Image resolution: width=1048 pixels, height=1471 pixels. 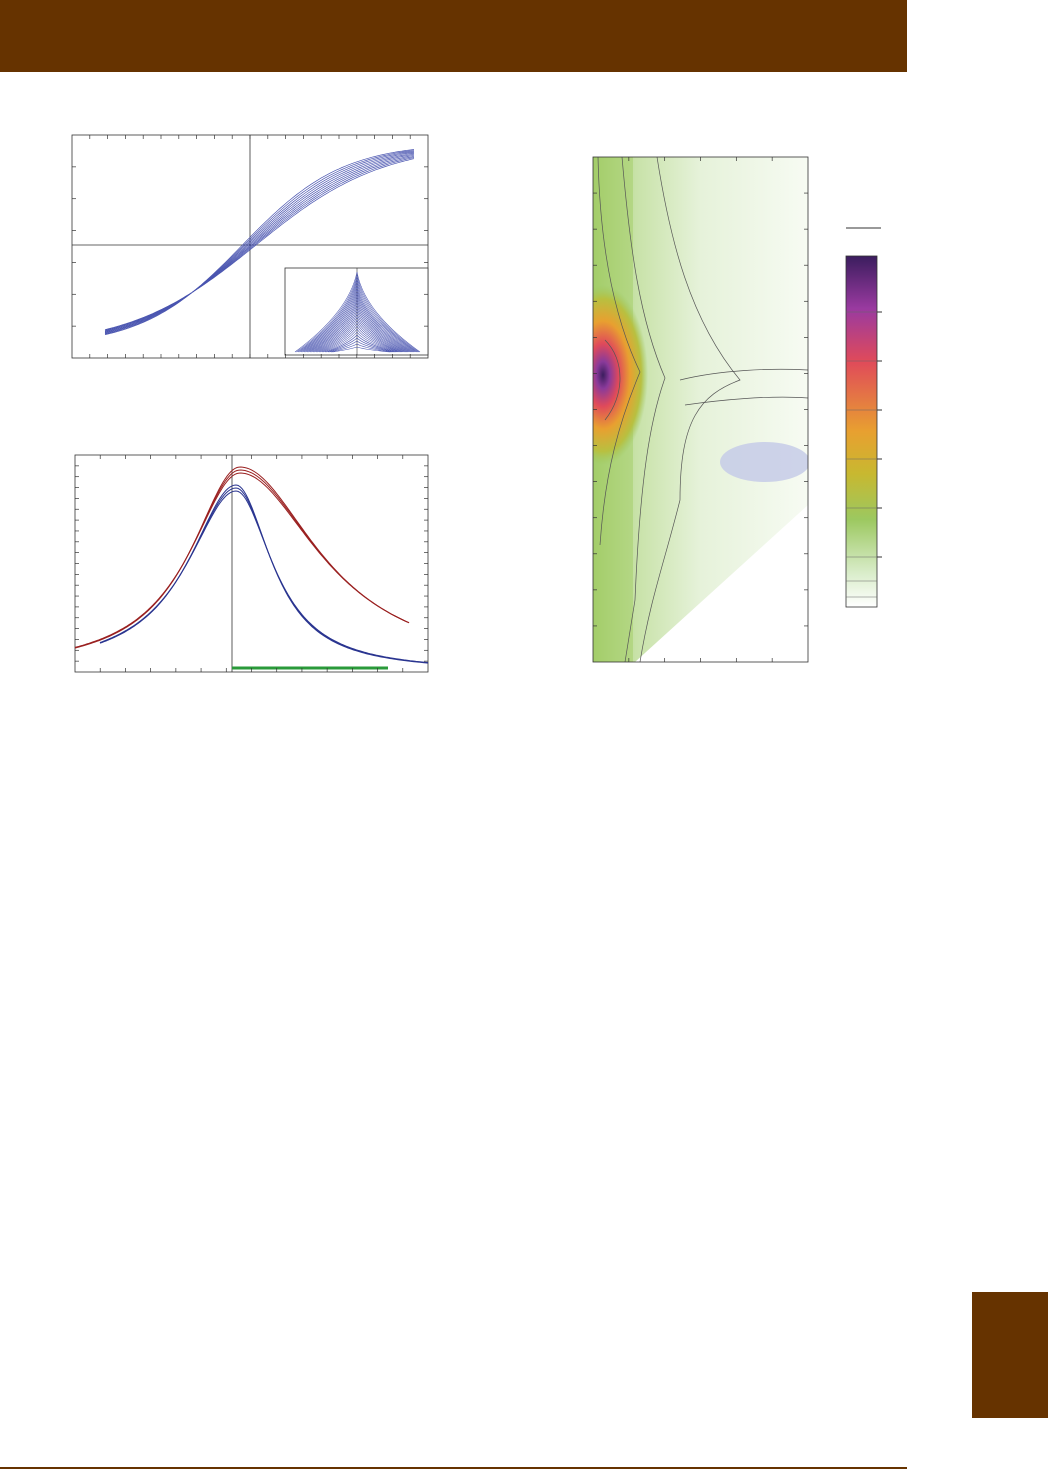 What do you see at coordinates (453, 36) in the screenshot?
I see `header-bar` at bounding box center [453, 36].